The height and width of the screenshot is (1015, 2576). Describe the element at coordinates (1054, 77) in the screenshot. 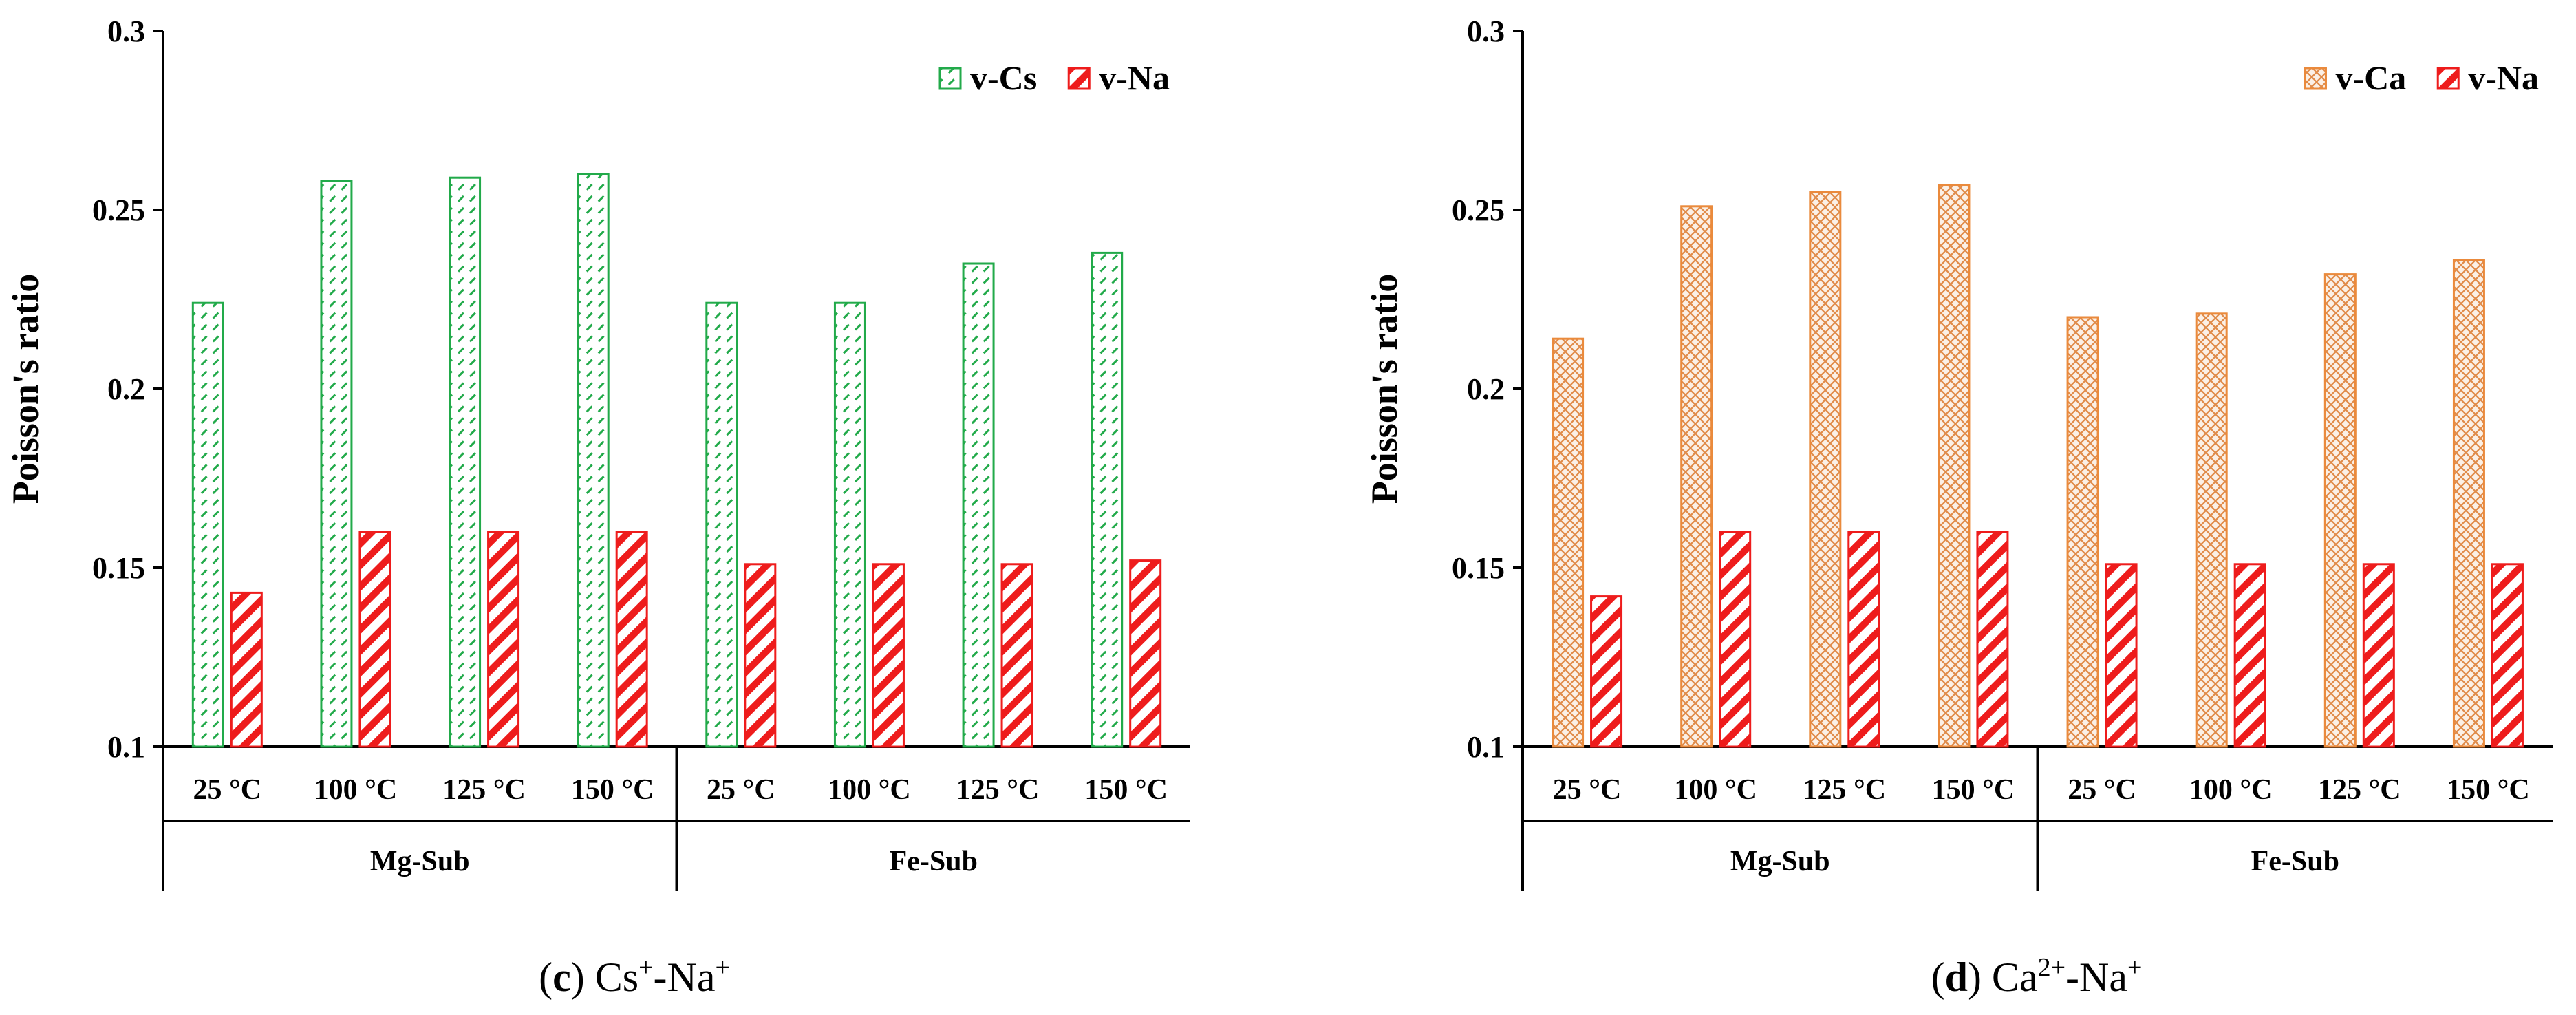

I see `legend: v-Na v-Cs` at that location.